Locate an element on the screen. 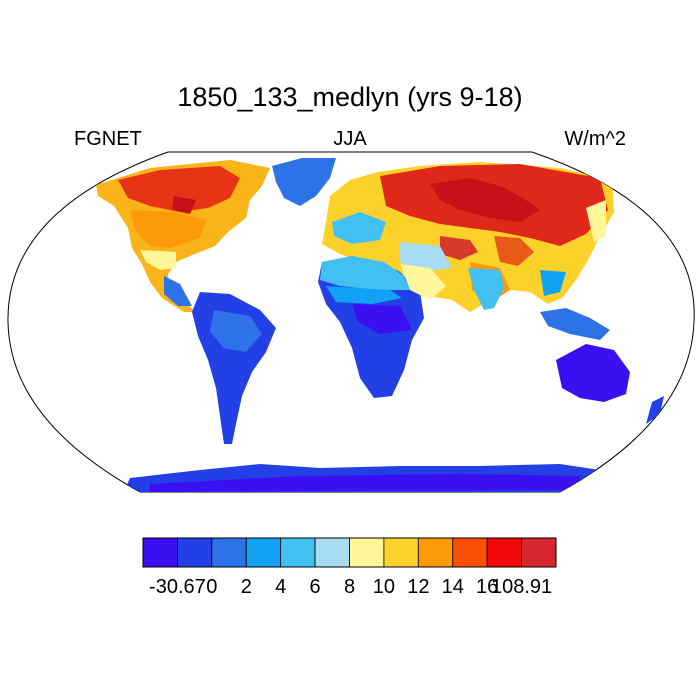 This screenshot has height=700, width=700. greenland is located at coordinates (304, 182).